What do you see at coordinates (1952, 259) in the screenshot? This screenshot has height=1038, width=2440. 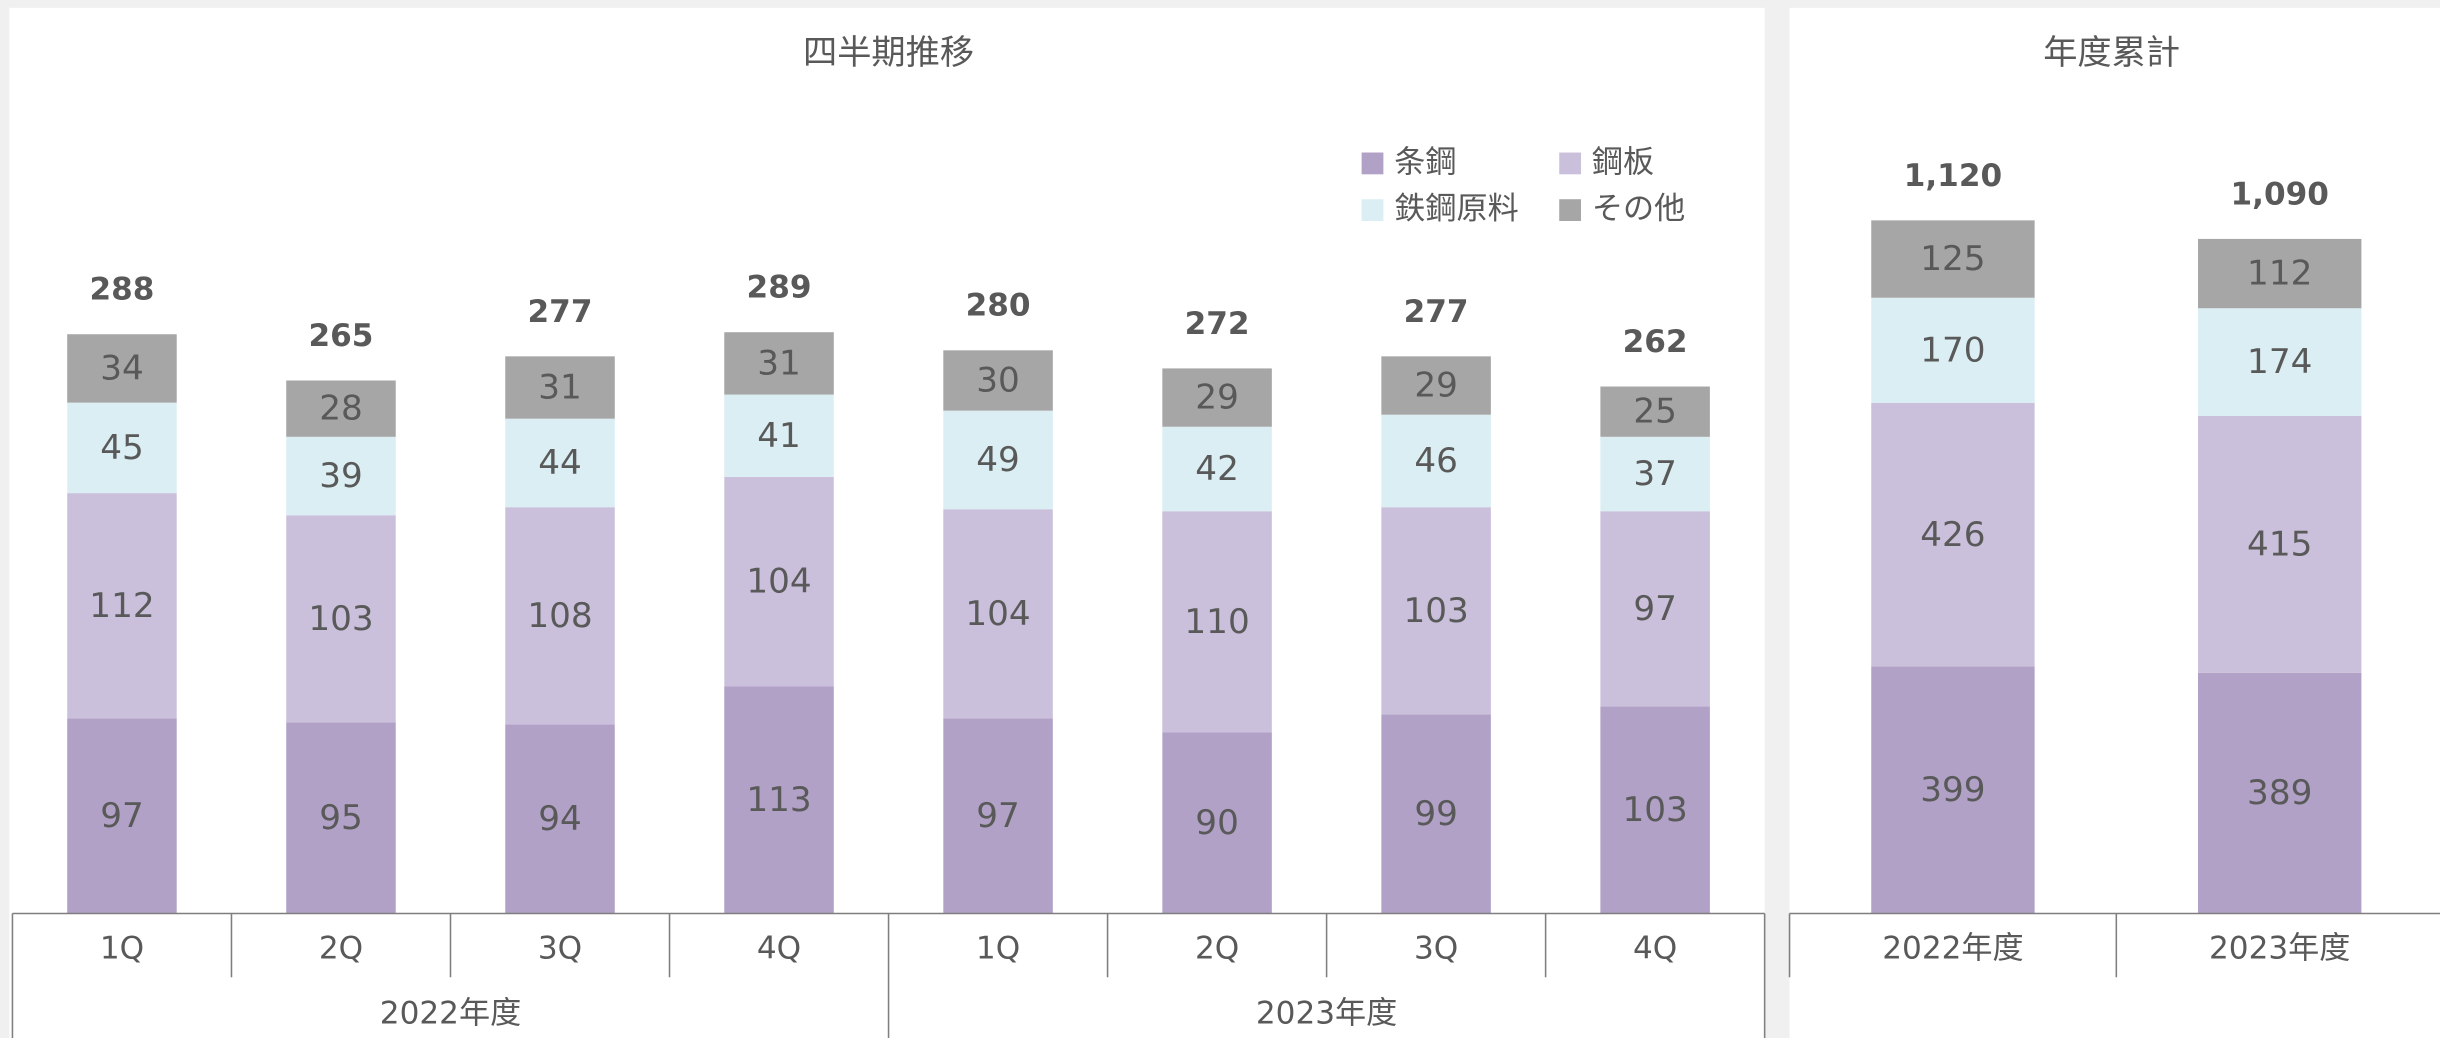 I see `segment-label: 125` at bounding box center [1952, 259].